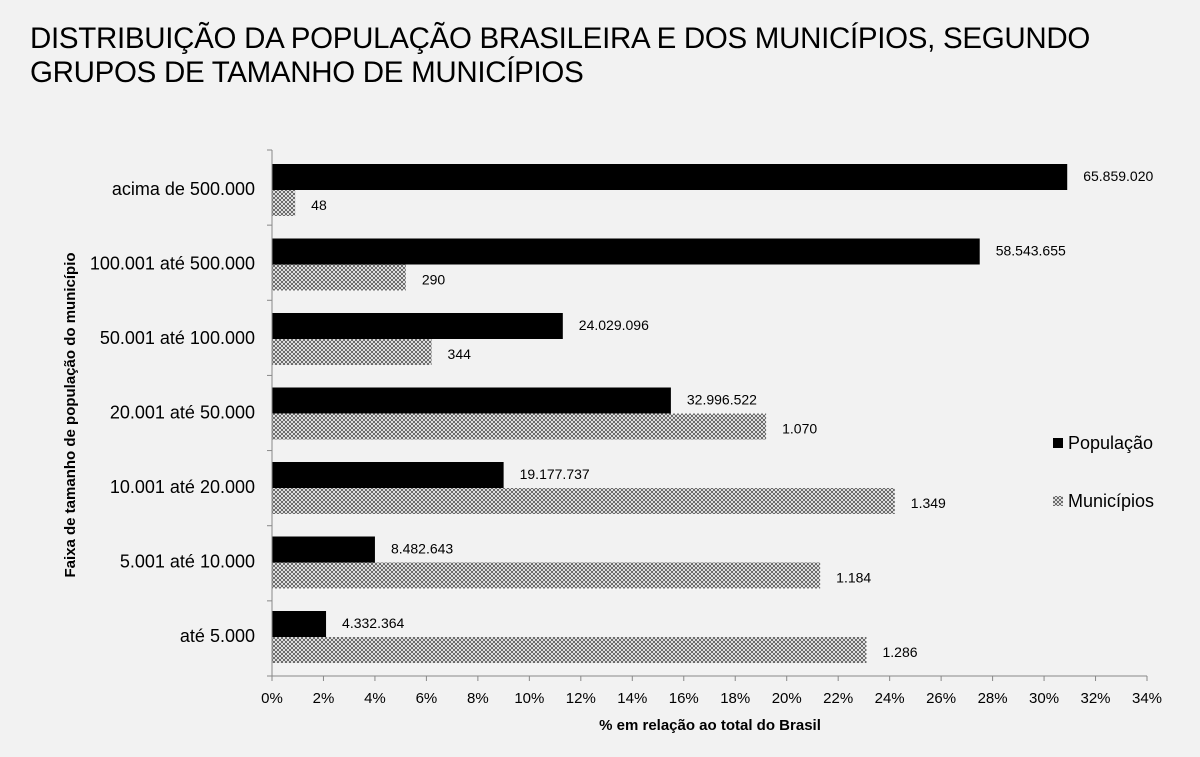 The image size is (1200, 757). Describe the element at coordinates (614, 325) in the screenshot. I see `data-label-populacao: 24.029.096` at that location.